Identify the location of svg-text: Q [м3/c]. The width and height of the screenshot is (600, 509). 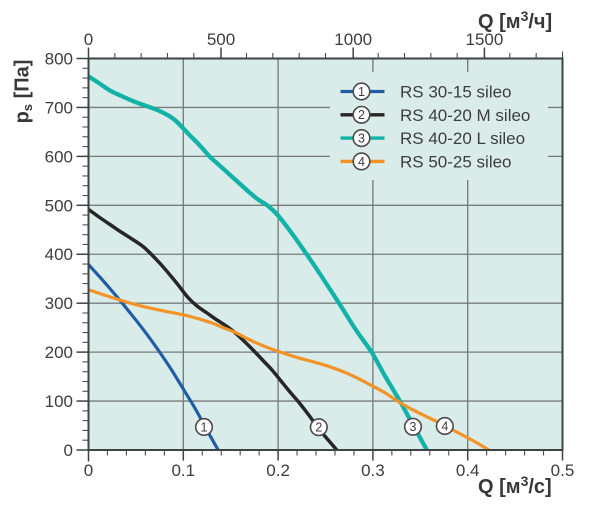
(515, 485).